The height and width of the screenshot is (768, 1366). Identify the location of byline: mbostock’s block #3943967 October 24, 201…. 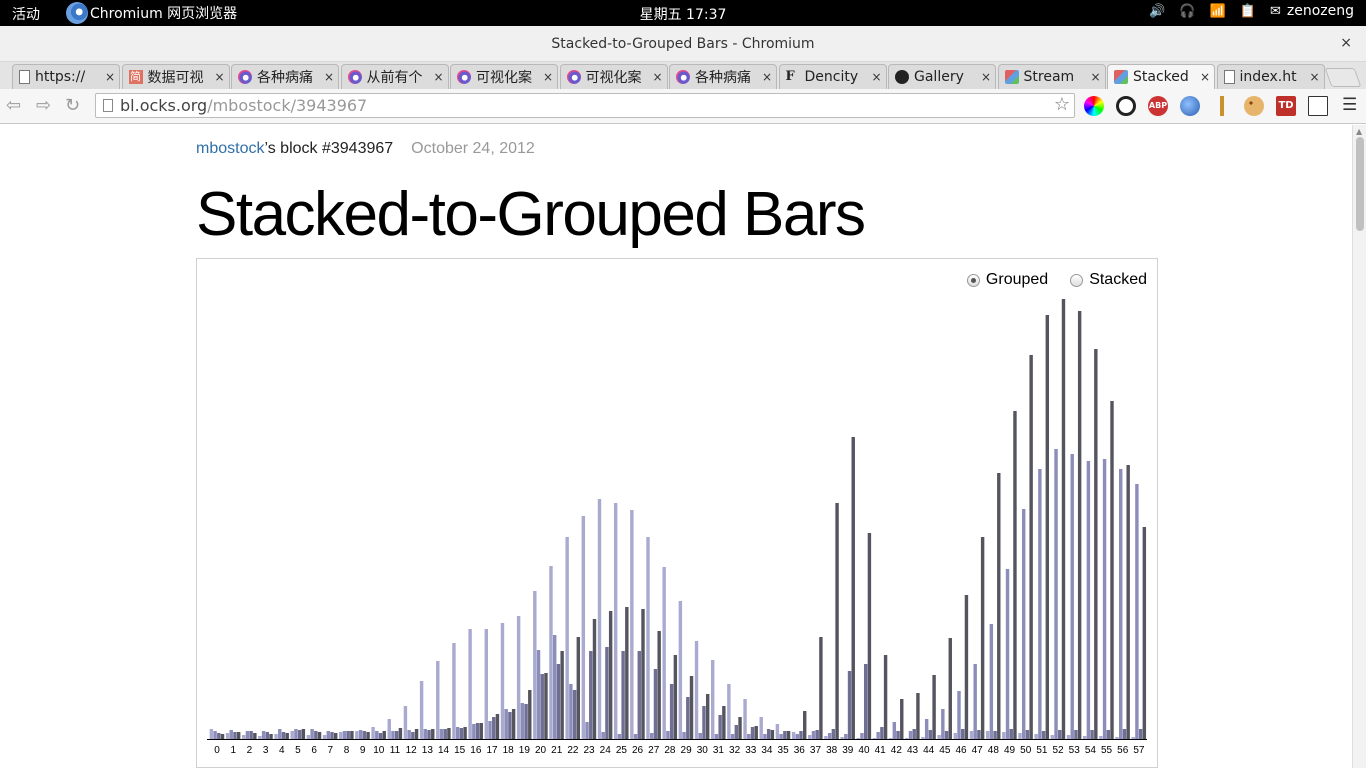
(365, 149).